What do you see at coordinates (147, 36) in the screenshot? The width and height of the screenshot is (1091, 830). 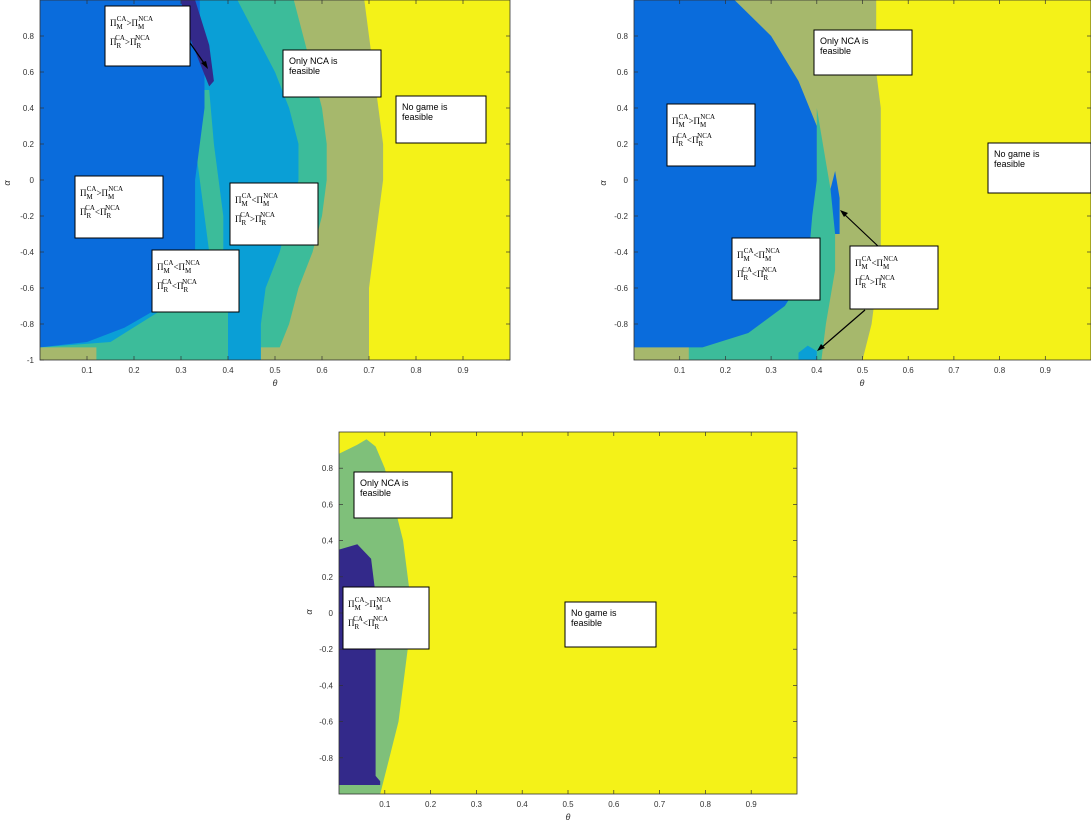 I see `annotation-payoff-box: ΠMCA>ΠMNCA ΠRCA>ΠRNCA` at bounding box center [147, 36].